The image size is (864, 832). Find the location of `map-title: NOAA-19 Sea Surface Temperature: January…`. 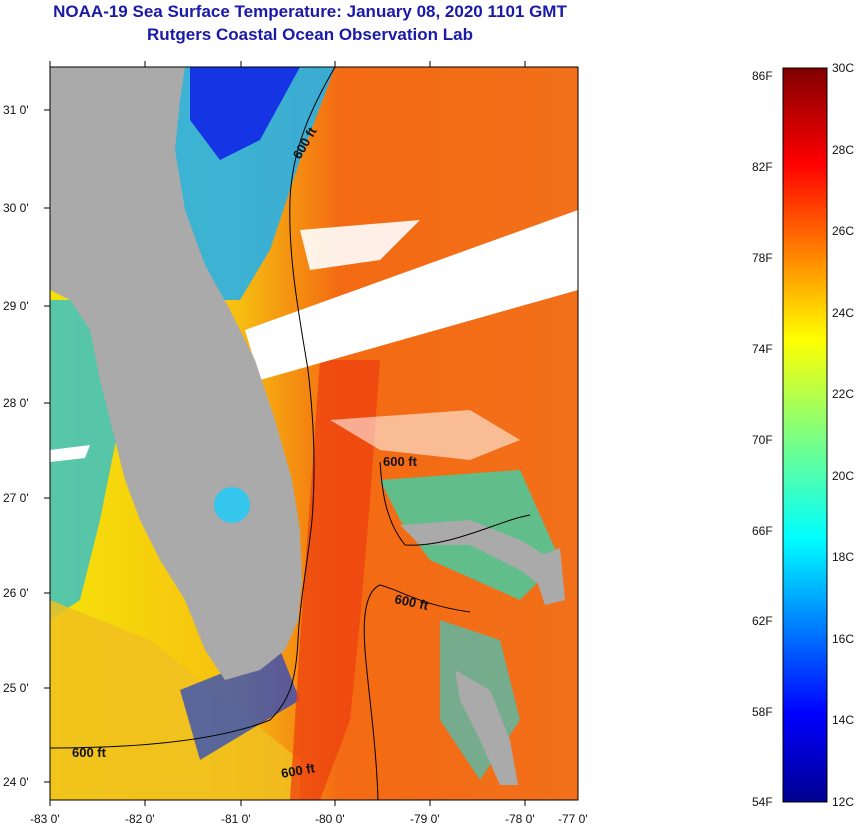

map-title: NOAA-19 Sea Surface Temperature: January… is located at coordinates (310, 11).